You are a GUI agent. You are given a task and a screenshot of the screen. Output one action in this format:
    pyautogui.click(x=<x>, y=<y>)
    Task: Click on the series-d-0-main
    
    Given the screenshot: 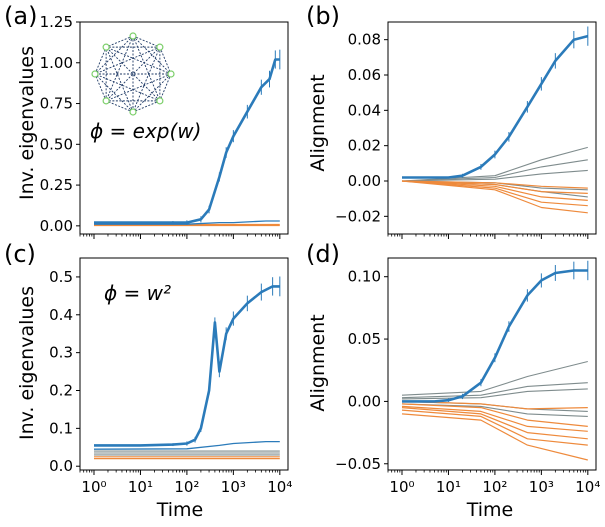 What is the action you would take?
    pyautogui.click(x=495, y=336)
    